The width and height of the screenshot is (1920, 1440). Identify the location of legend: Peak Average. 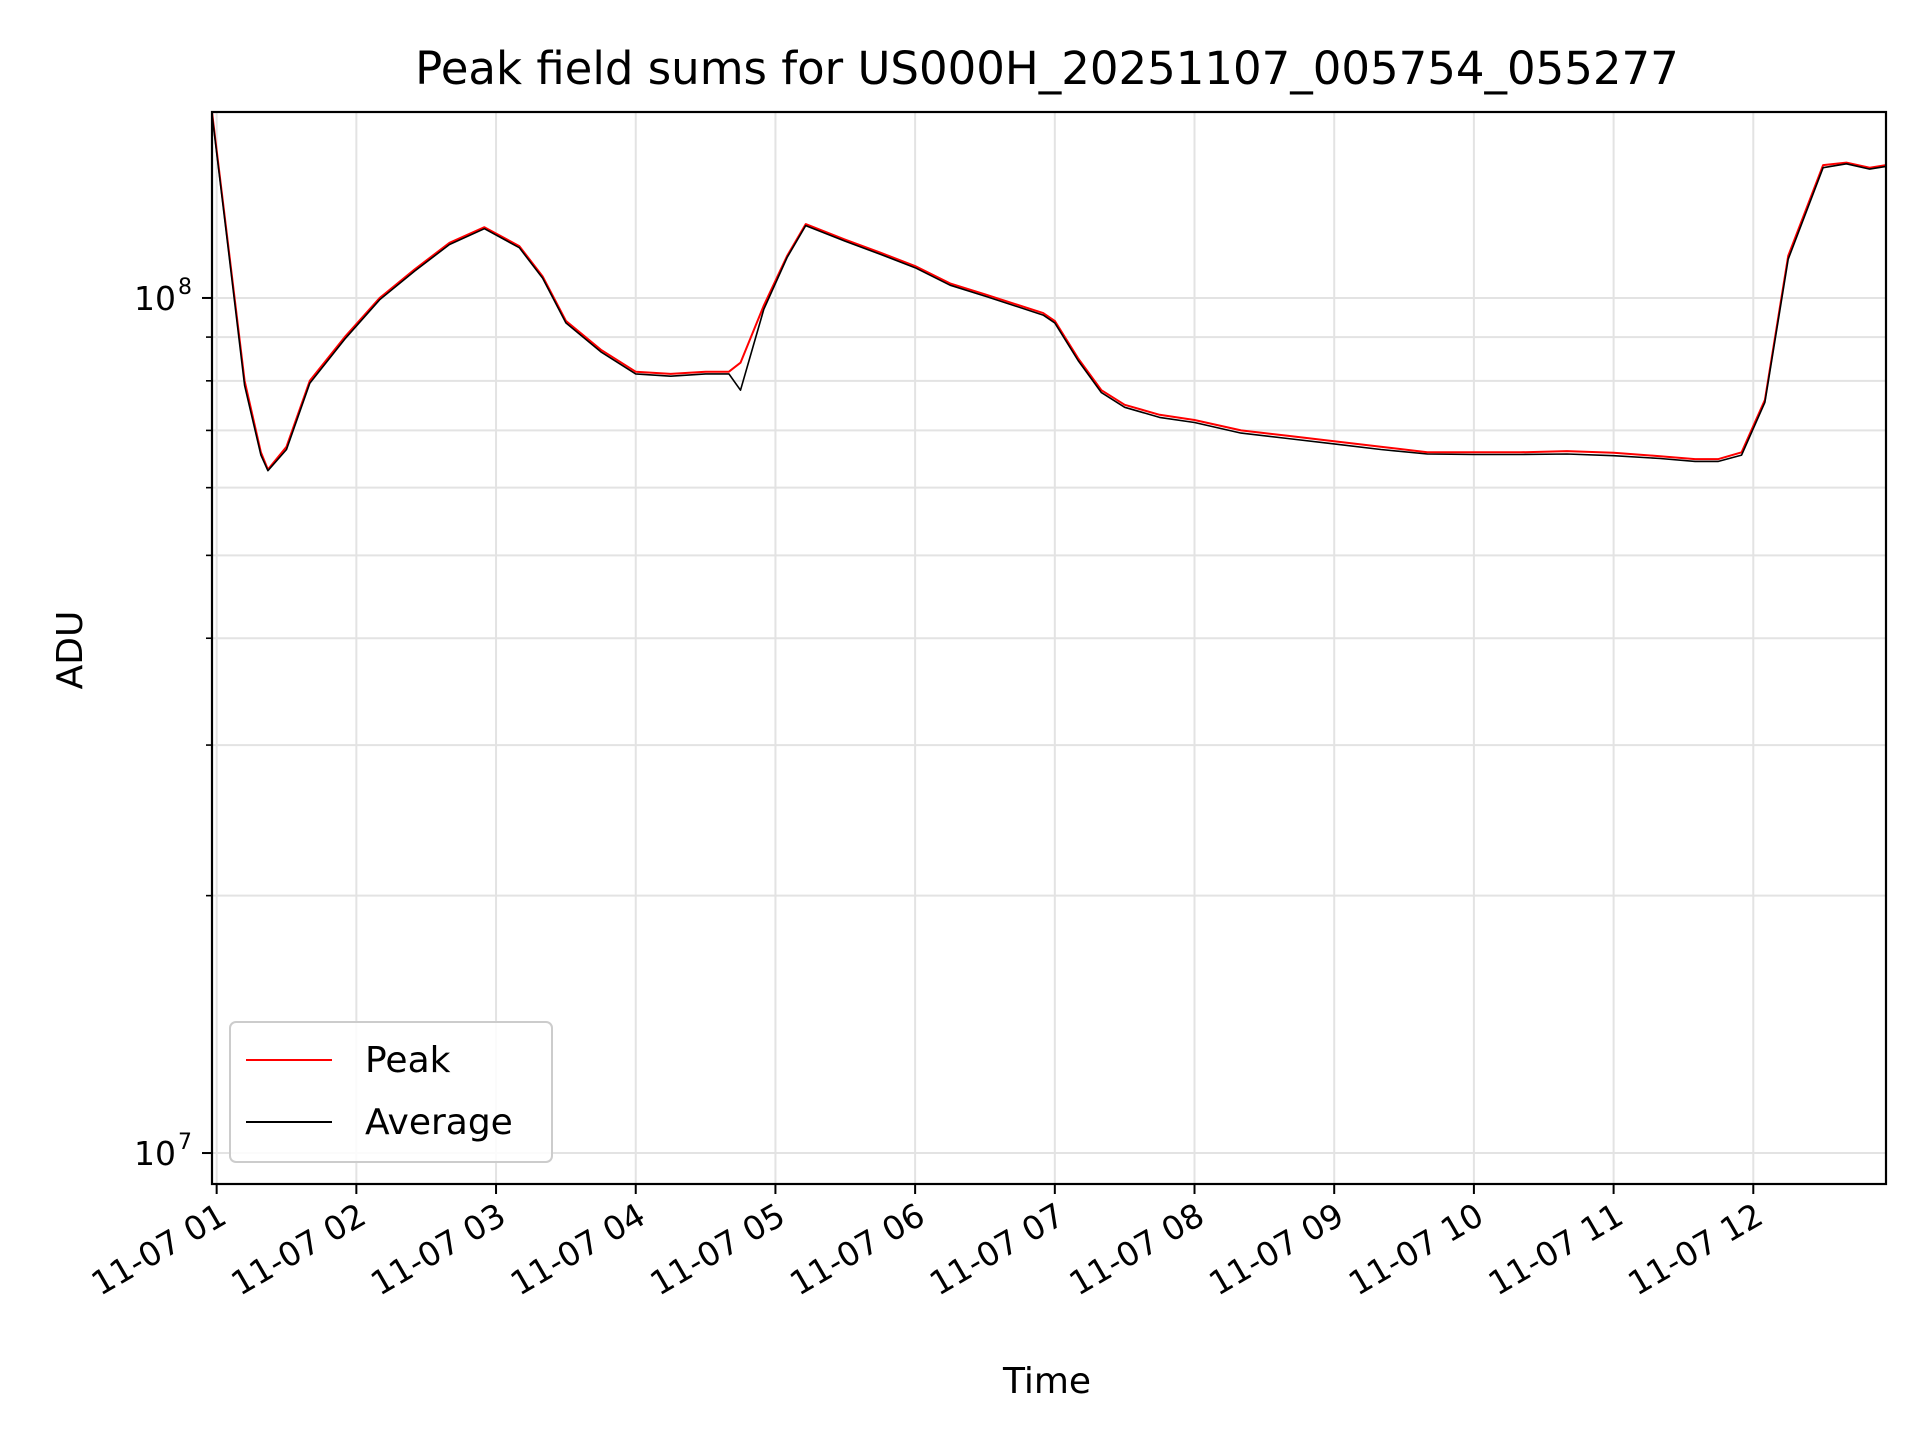
(391, 1092).